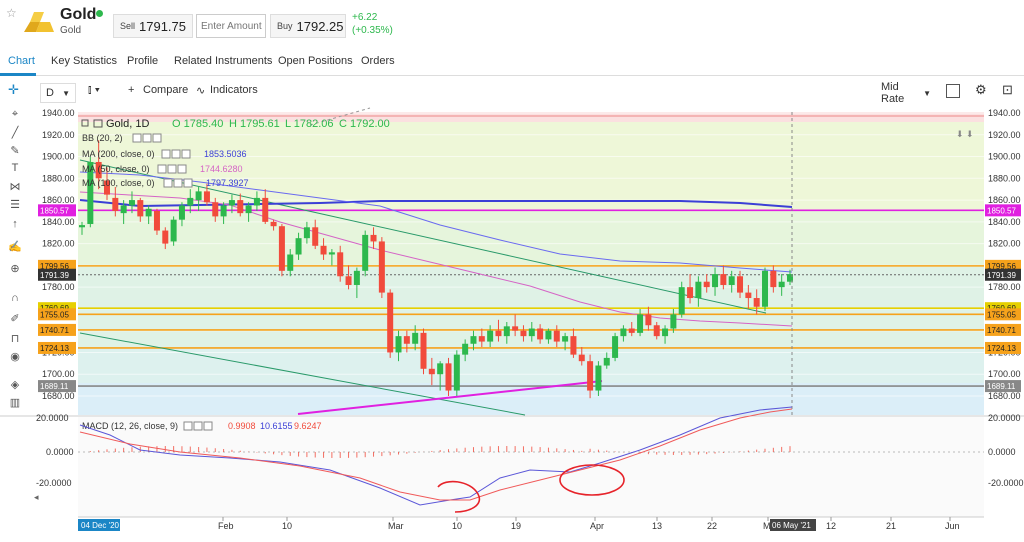 The height and width of the screenshot is (542, 1024). I want to click on x-tick-label: Jun, so click(952, 526).